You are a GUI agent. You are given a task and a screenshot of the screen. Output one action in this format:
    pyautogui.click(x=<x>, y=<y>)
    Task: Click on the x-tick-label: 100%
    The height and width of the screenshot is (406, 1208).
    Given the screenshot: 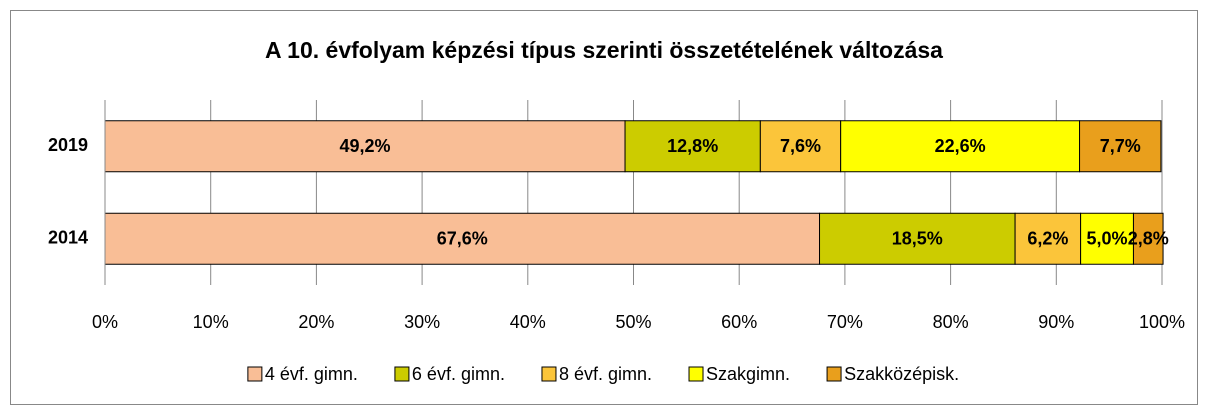 What is the action you would take?
    pyautogui.click(x=1162, y=322)
    